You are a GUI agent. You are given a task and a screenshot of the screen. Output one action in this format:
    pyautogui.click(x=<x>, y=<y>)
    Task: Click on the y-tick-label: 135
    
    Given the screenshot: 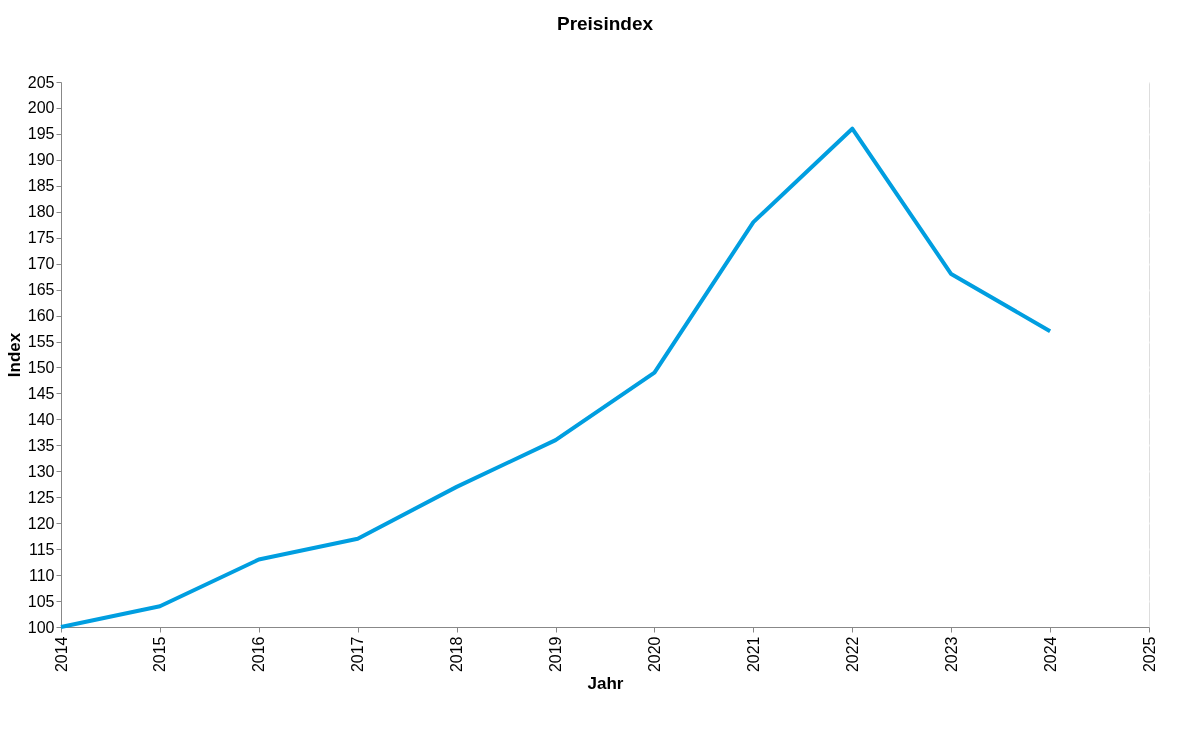 What is the action you would take?
    pyautogui.click(x=41, y=445)
    